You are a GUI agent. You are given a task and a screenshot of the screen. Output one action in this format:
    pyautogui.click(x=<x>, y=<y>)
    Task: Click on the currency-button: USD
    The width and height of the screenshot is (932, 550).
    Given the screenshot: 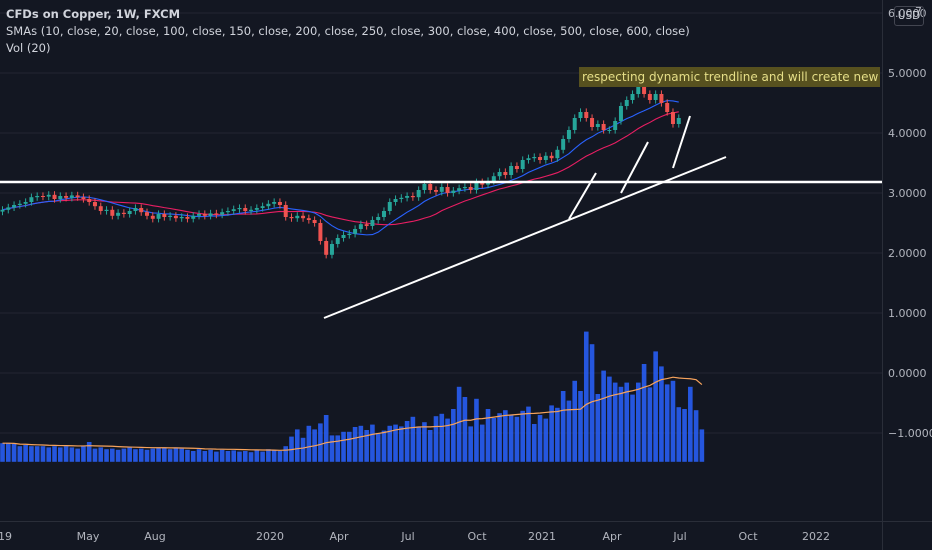 What is the action you would take?
    pyautogui.click(x=909, y=16)
    